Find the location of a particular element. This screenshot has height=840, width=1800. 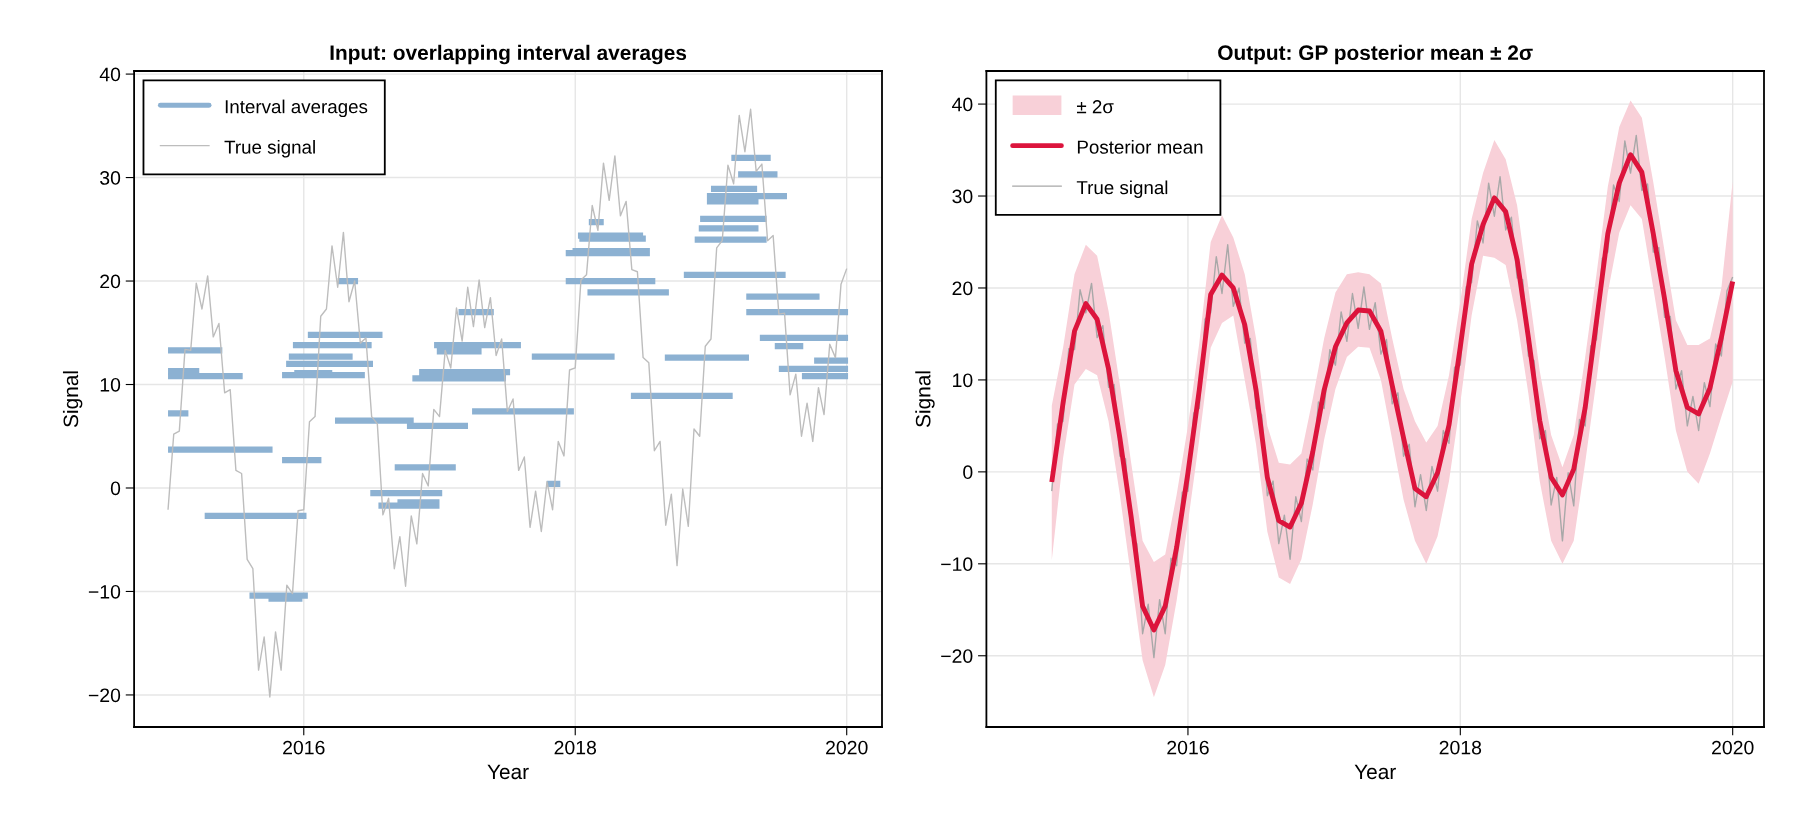

legend-label: Posterior mean is located at coordinates (1140, 147).